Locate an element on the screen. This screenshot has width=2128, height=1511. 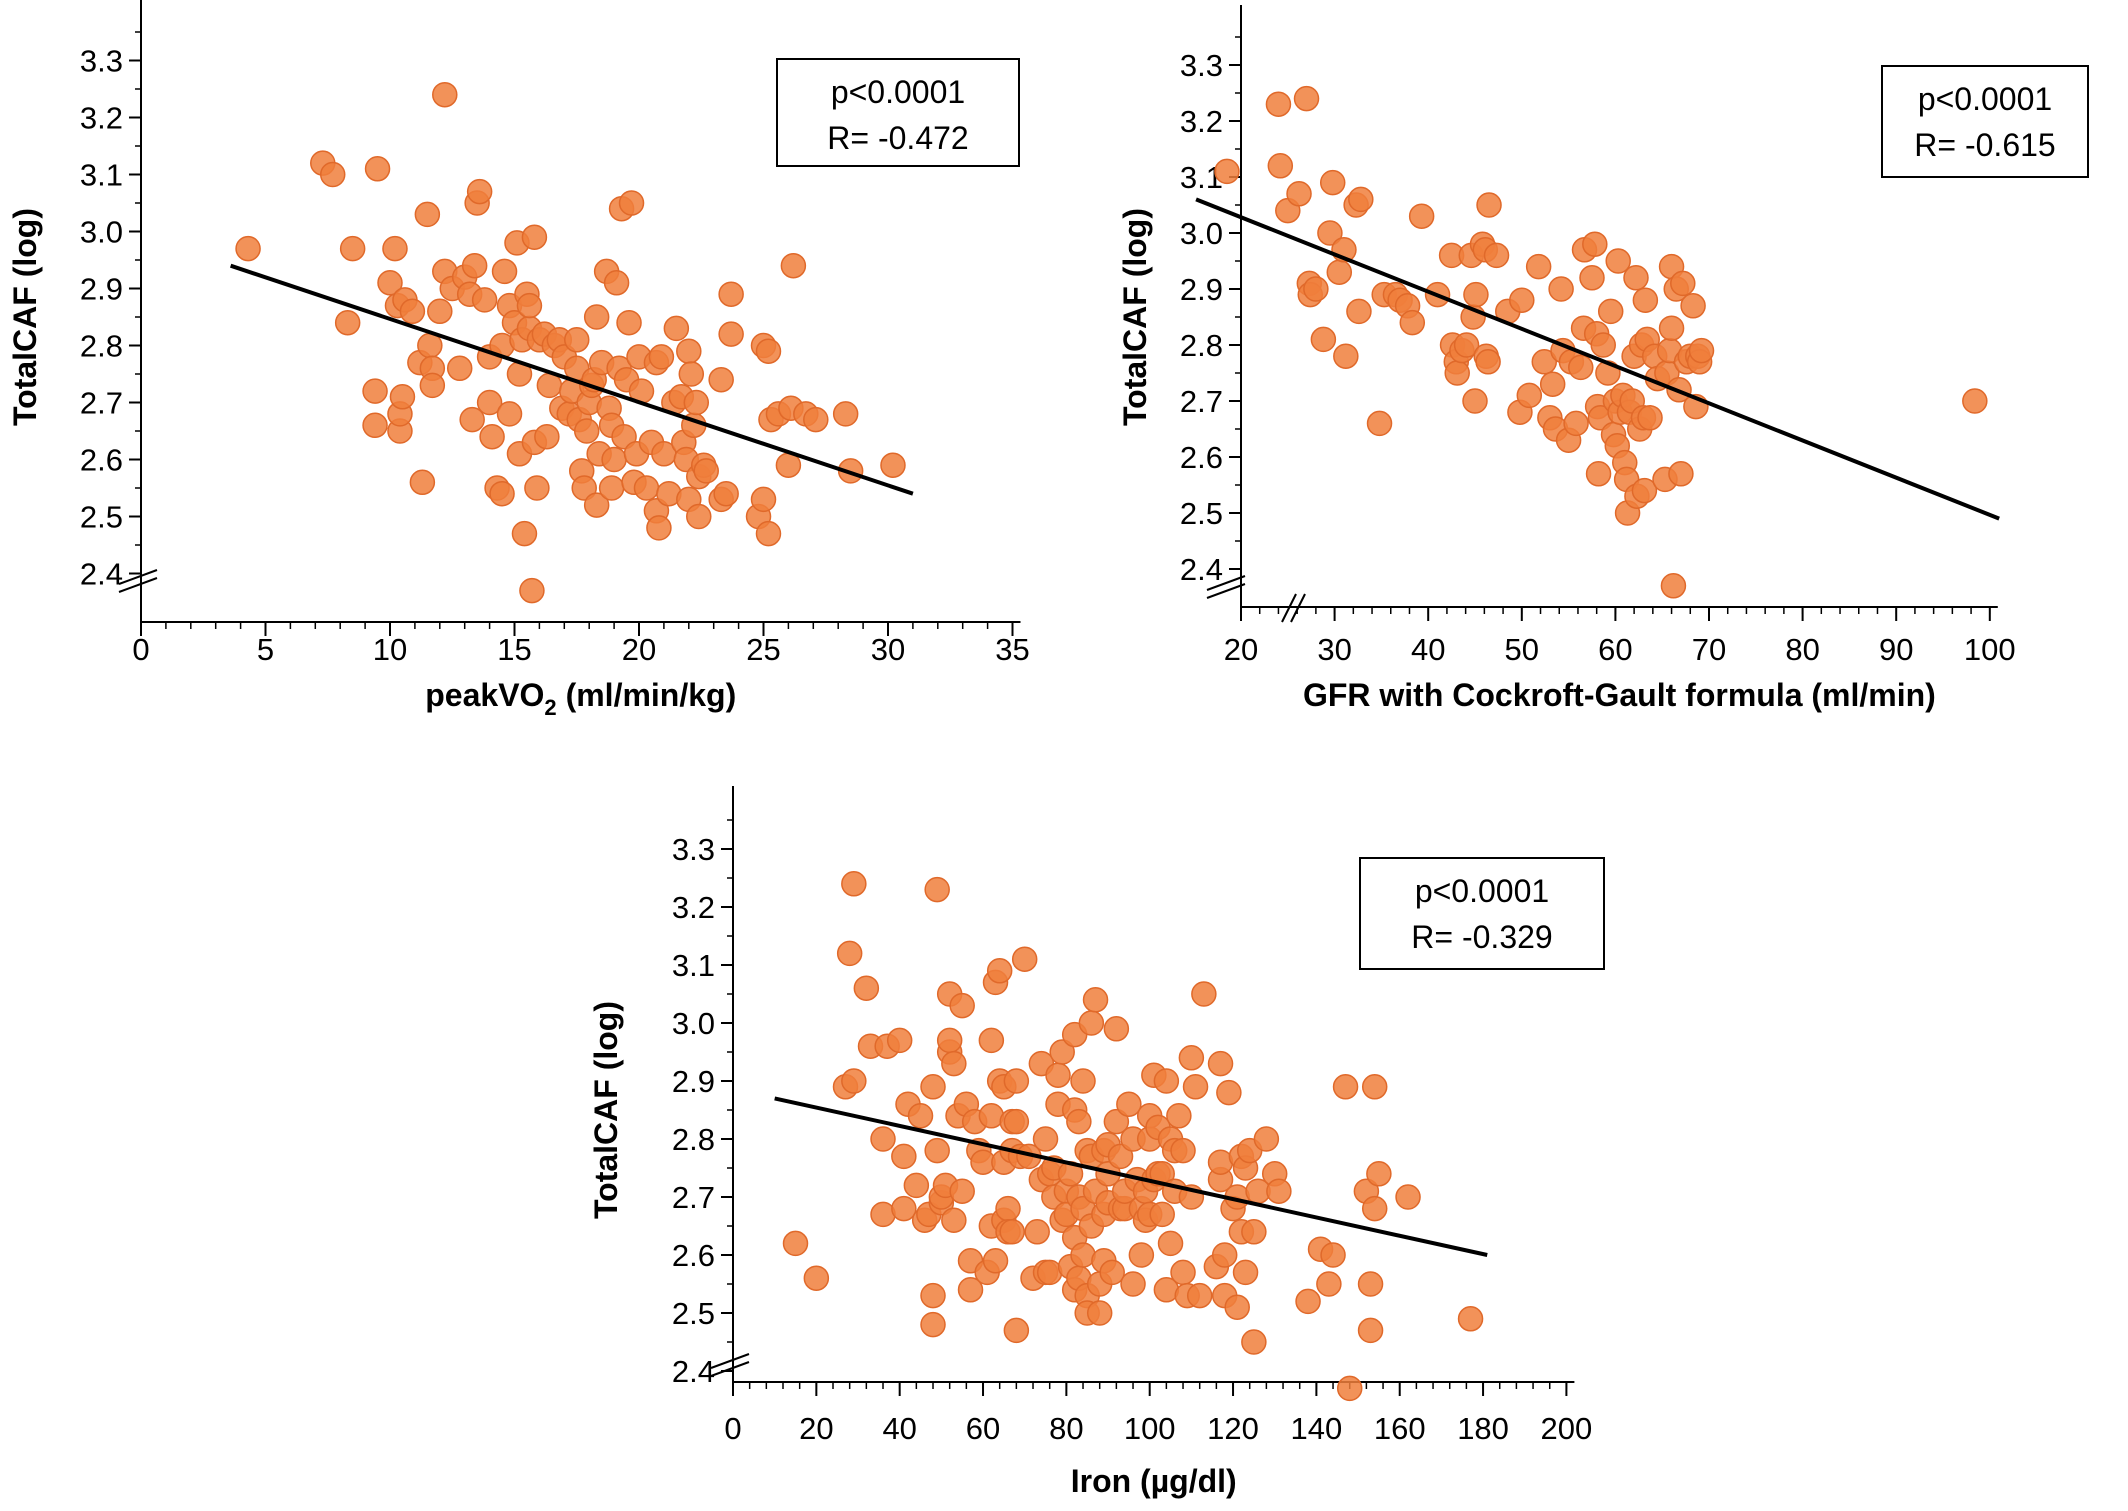
stats-box is located at coordinates (1482, 913).